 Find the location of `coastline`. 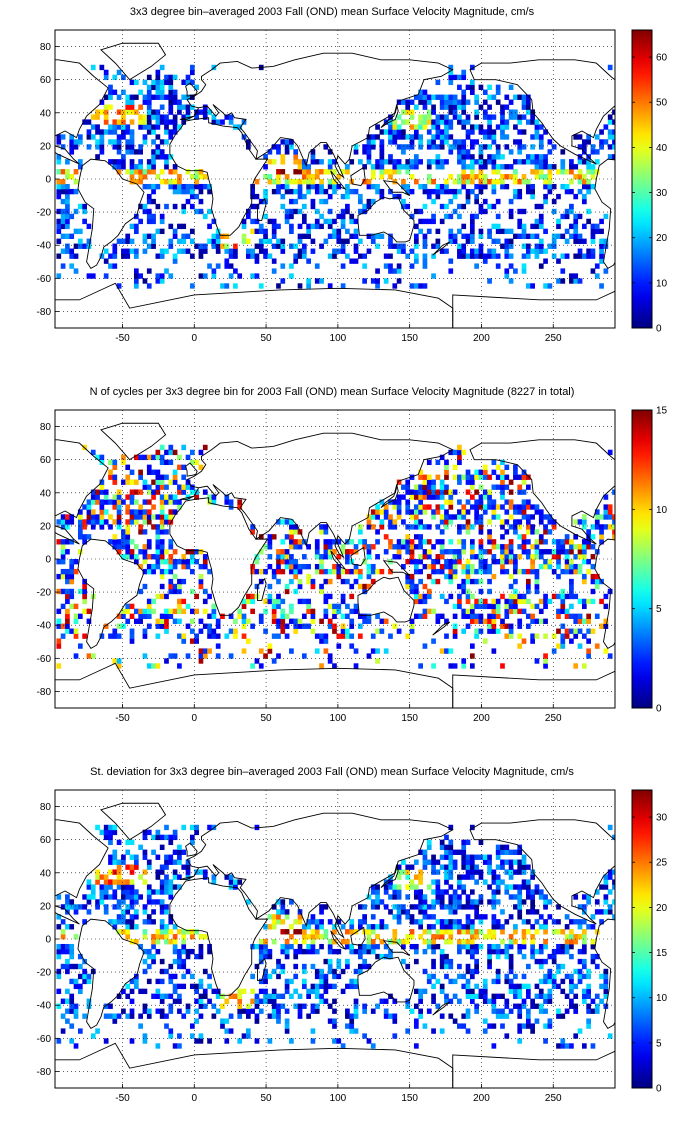

coastline is located at coordinates (338, 560).